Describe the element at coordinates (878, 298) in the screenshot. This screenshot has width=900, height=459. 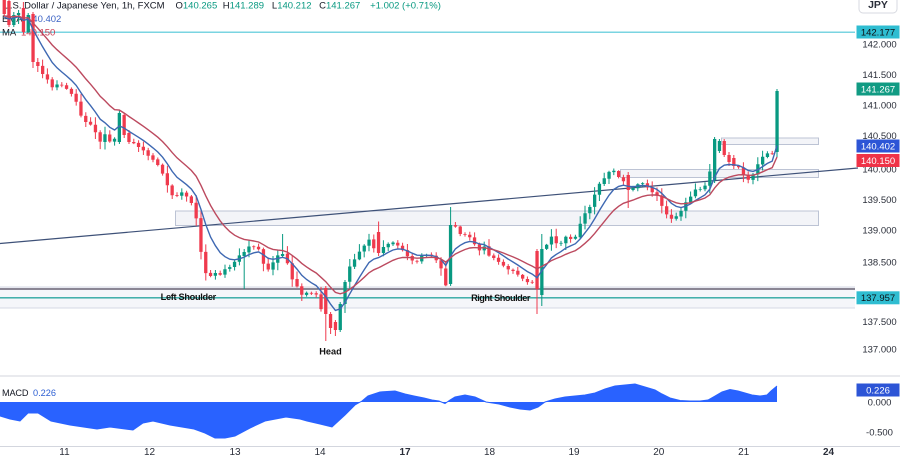
I see `svg-text: 137.957` at that location.